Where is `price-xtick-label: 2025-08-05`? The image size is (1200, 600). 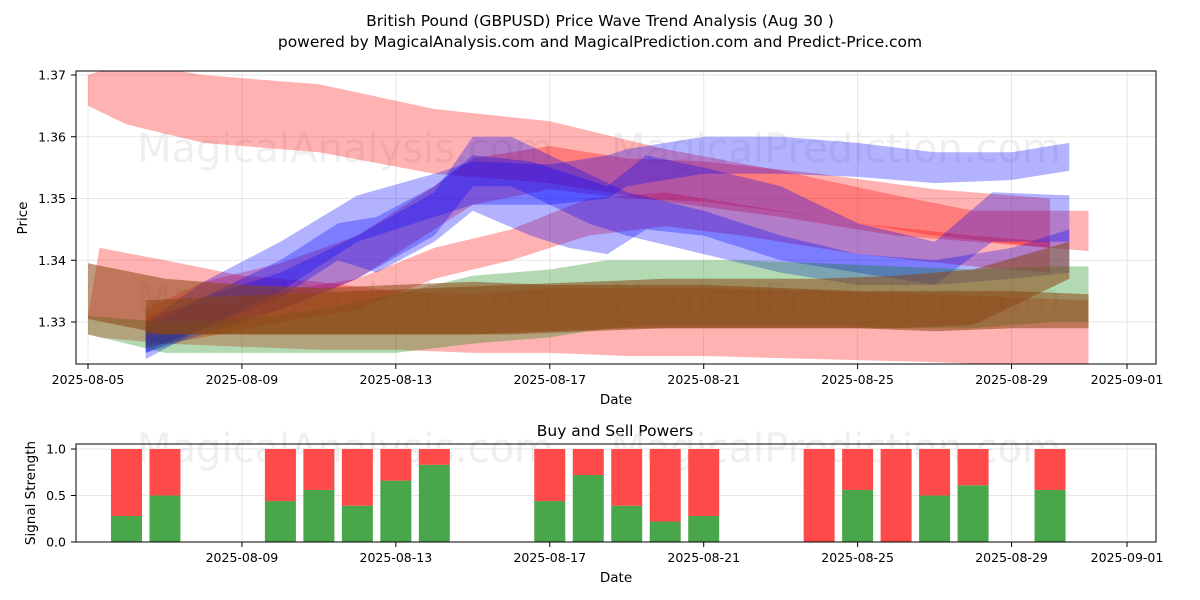
price-xtick-label: 2025-08-05 is located at coordinates (88, 379).